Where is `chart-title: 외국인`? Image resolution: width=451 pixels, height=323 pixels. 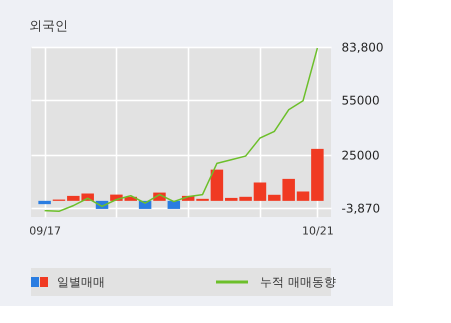 chart-title: 외국인 is located at coordinates (48, 26).